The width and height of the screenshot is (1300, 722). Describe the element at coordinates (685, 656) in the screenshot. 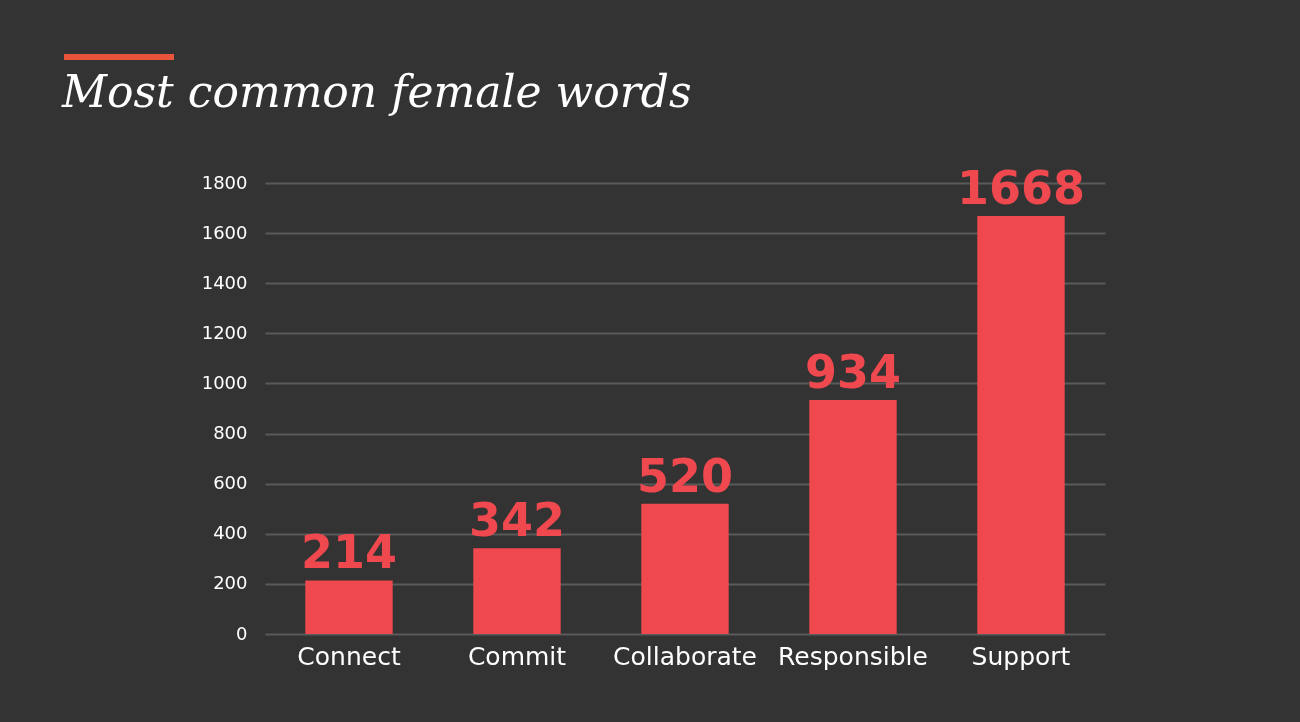

I see `x-tick-label: Collaborate` at that location.